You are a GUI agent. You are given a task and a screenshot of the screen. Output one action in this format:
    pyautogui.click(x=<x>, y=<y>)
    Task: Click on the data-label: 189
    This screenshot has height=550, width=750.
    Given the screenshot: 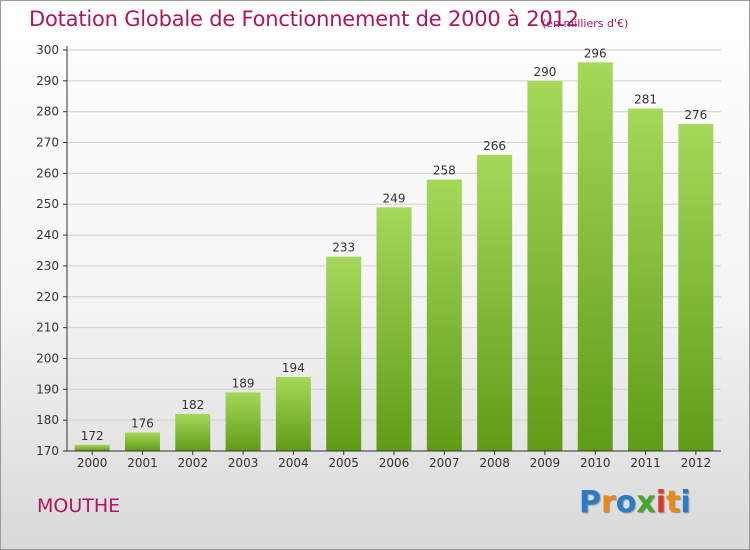 What is the action you would take?
    pyautogui.click(x=243, y=383)
    